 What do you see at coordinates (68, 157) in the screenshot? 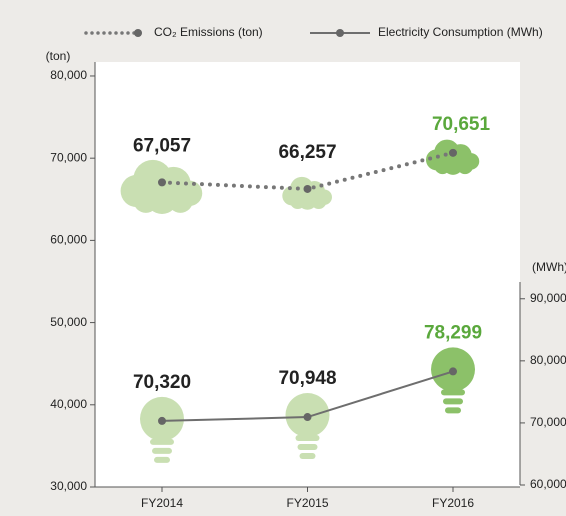
I see `y-tick-label: 70,000` at bounding box center [68, 157].